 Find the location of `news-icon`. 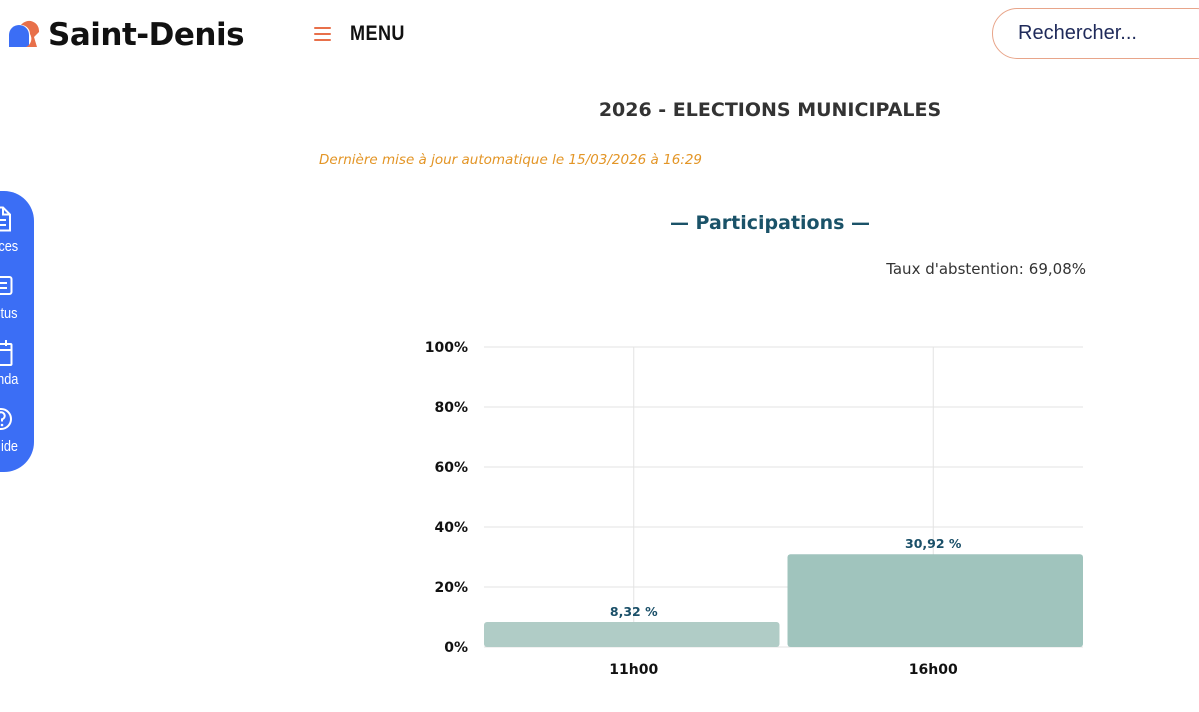

news-icon is located at coordinates (6, 285).